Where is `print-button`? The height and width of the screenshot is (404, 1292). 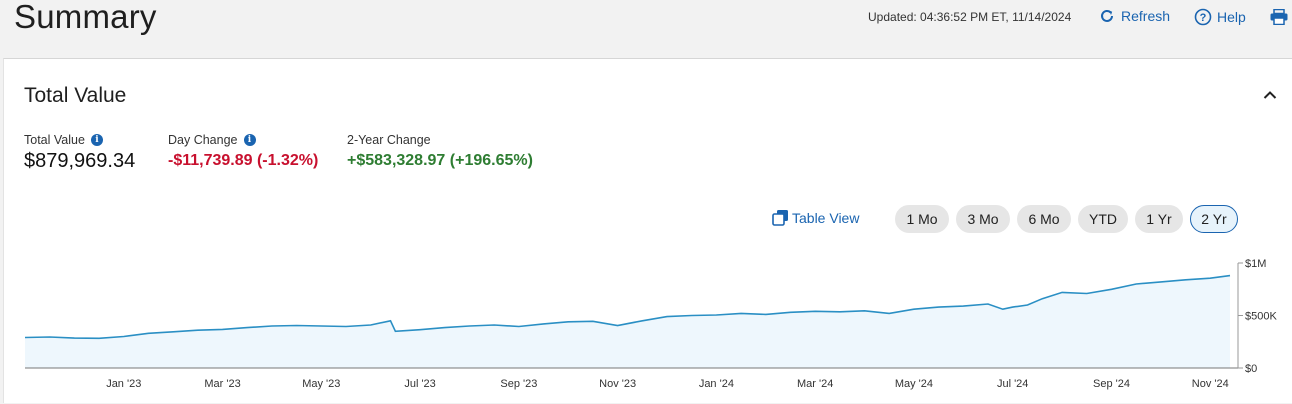 print-button is located at coordinates (1279, 19).